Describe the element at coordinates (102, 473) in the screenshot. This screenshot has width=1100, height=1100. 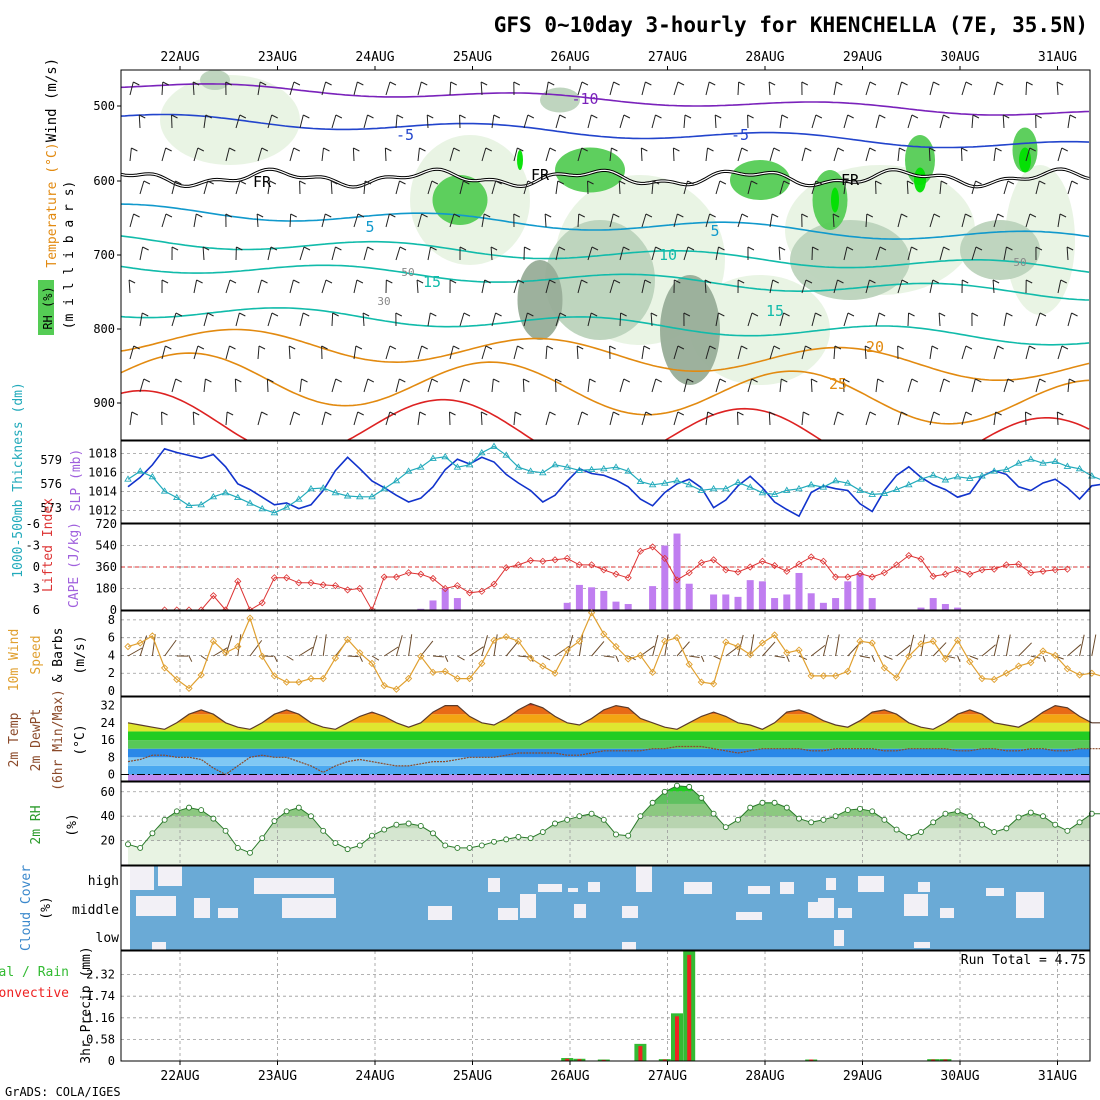
I see `slp-tick-label: 1016` at that location.